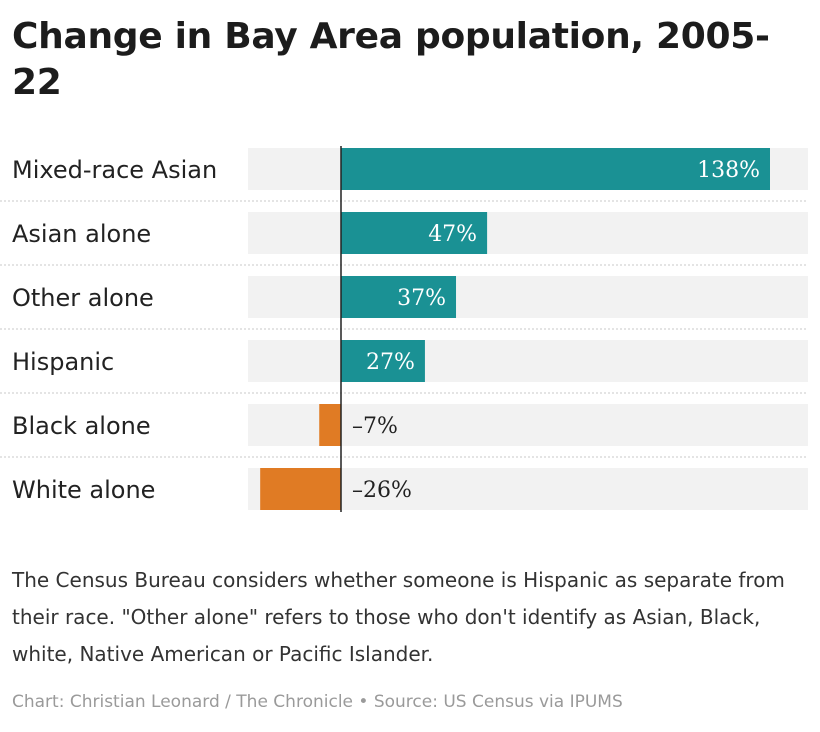 The image size is (820, 732). What do you see at coordinates (83, 298) in the screenshot?
I see `category-label: Other alone` at bounding box center [83, 298].